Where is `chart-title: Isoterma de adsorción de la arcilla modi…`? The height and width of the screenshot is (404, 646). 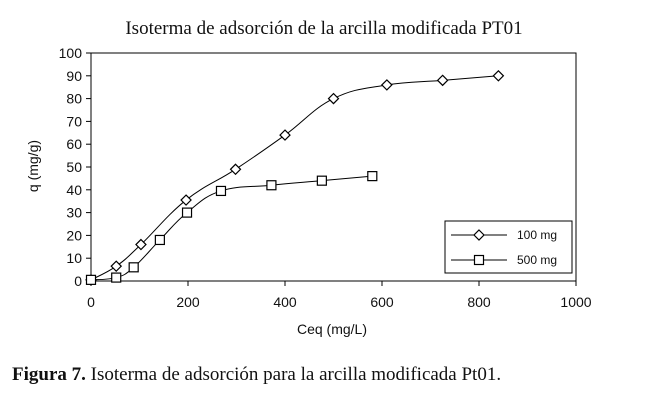
chart-title: Isoterma de adsorción de la arcilla modi… is located at coordinates (323, 28).